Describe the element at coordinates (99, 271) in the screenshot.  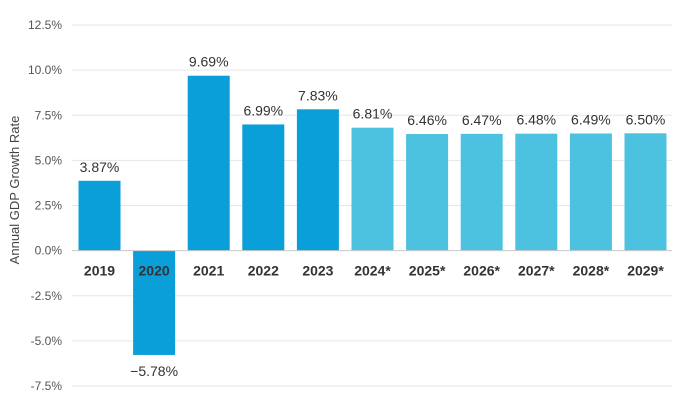
I see `category-label: 2019` at that location.